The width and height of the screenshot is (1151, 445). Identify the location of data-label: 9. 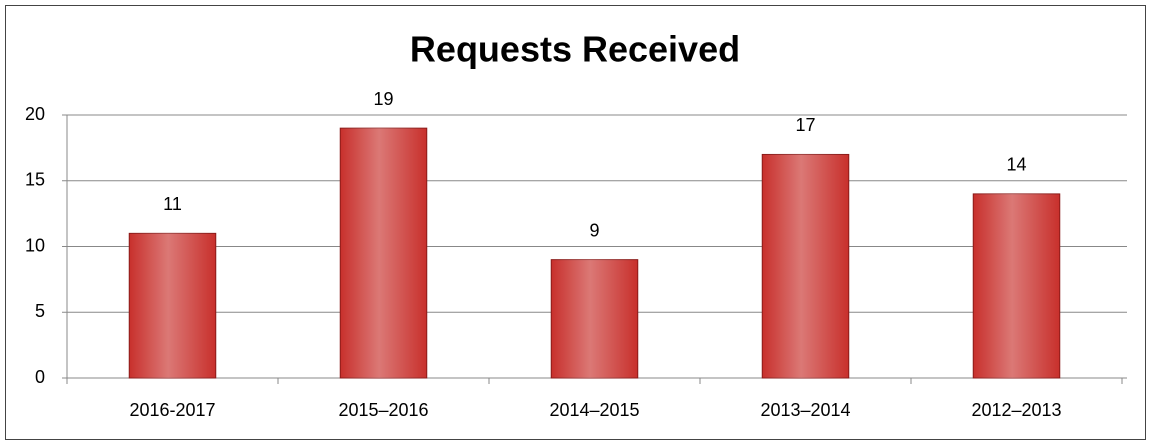
(594, 230).